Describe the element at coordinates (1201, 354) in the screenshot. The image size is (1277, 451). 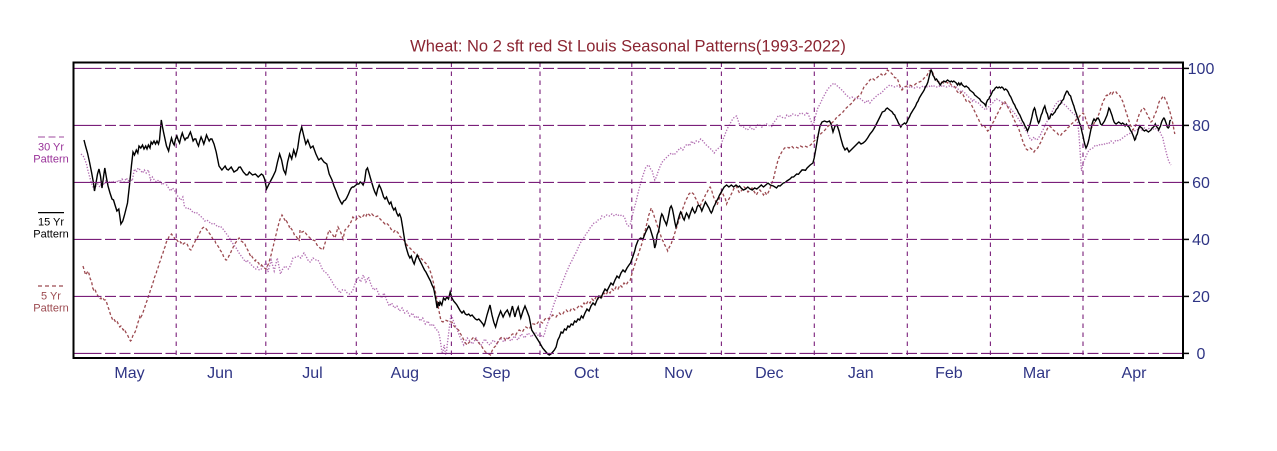
I see `svg-text: 0` at that location.